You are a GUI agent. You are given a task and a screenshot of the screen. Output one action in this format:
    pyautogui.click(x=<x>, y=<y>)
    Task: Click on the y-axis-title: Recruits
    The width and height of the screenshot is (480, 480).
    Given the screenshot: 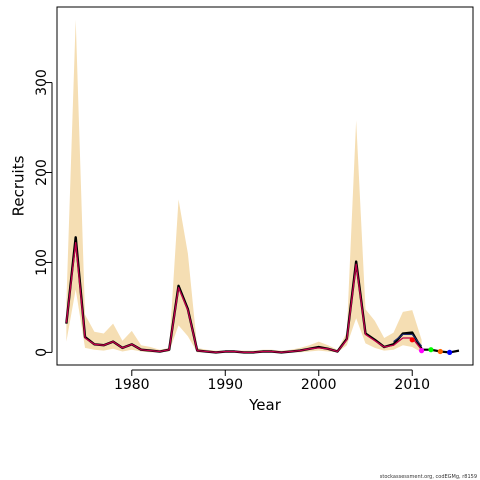 What is the action you would take?
    pyautogui.click(x=19, y=185)
    